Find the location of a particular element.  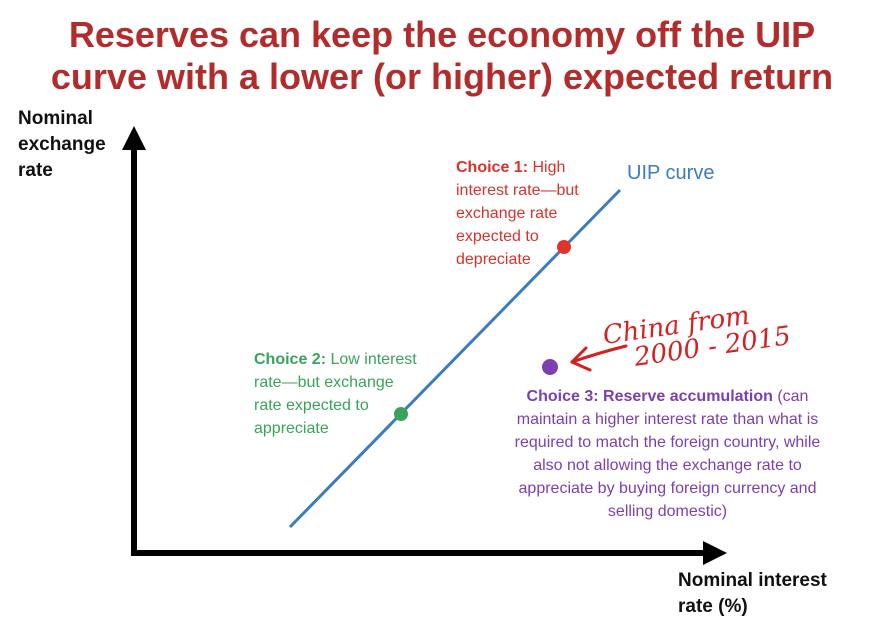

y-axis-arrowhead is located at coordinates (134, 138).